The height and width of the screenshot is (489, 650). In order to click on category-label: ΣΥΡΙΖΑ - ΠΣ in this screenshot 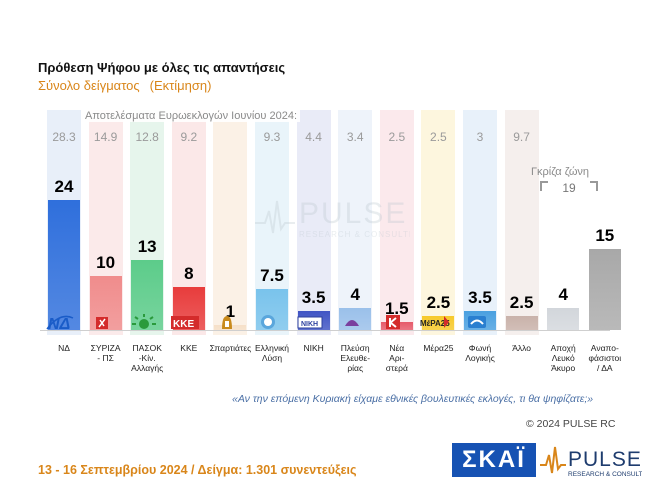, I will do `click(106, 353)`.